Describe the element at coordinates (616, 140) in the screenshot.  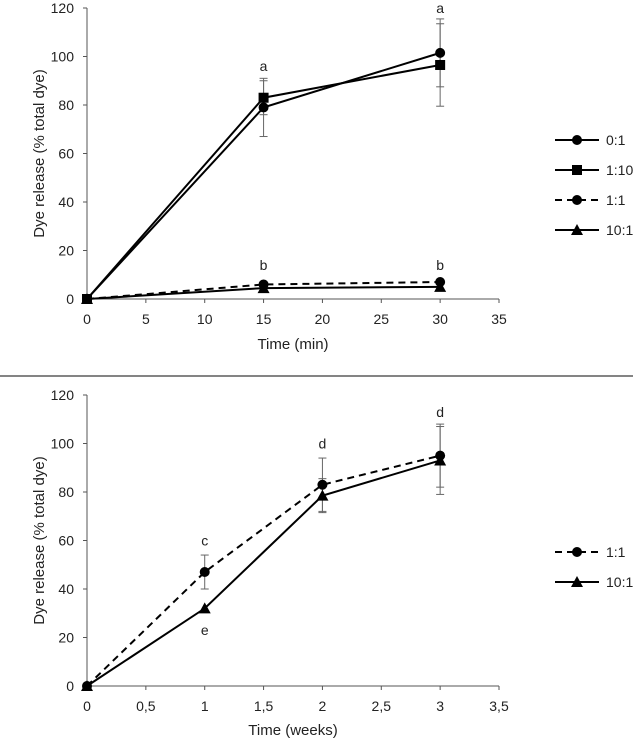
I see `legend-0-1-label: 0:1` at that location.